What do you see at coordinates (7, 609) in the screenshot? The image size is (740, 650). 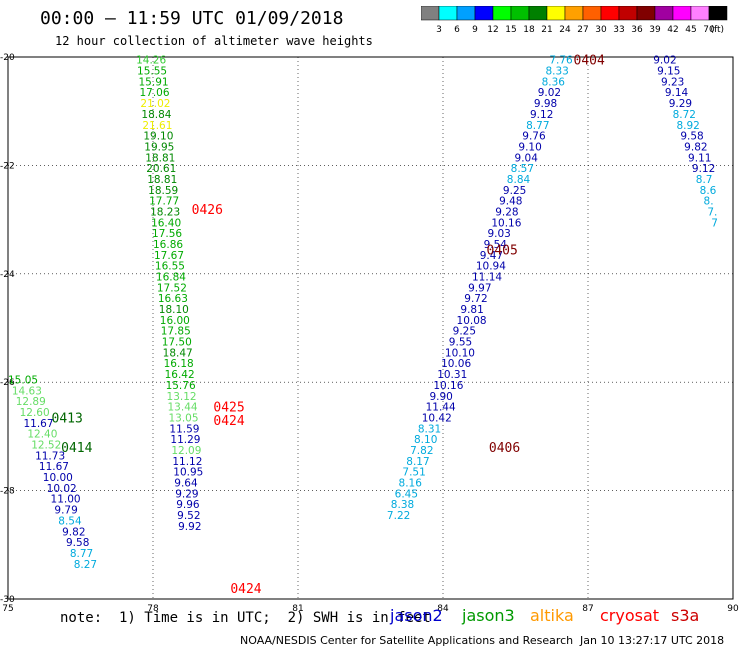 I see `x-tick-label: 75` at bounding box center [7, 609].